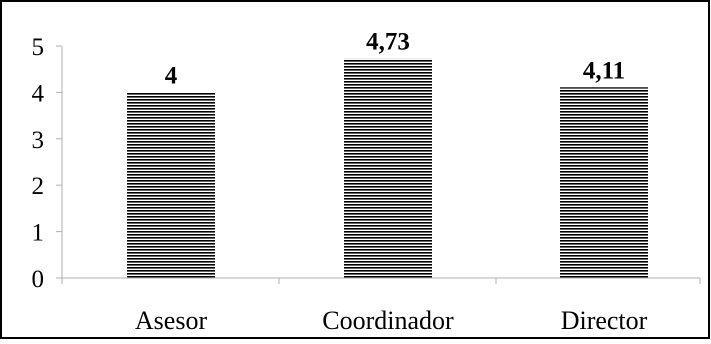  I want to click on category-label-director: Director, so click(604, 320).